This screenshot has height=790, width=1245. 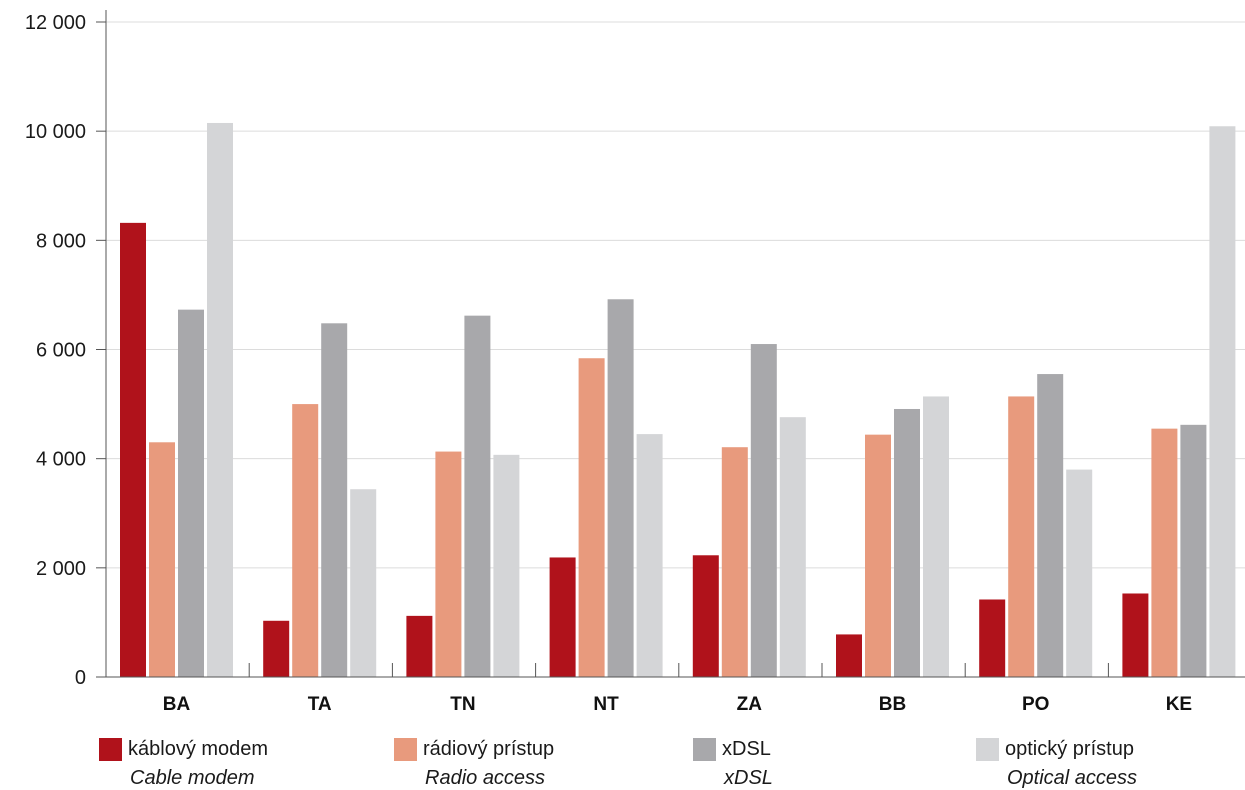 What do you see at coordinates (489, 749) in the screenshot?
I see `legend-label: rádiový prístup` at bounding box center [489, 749].